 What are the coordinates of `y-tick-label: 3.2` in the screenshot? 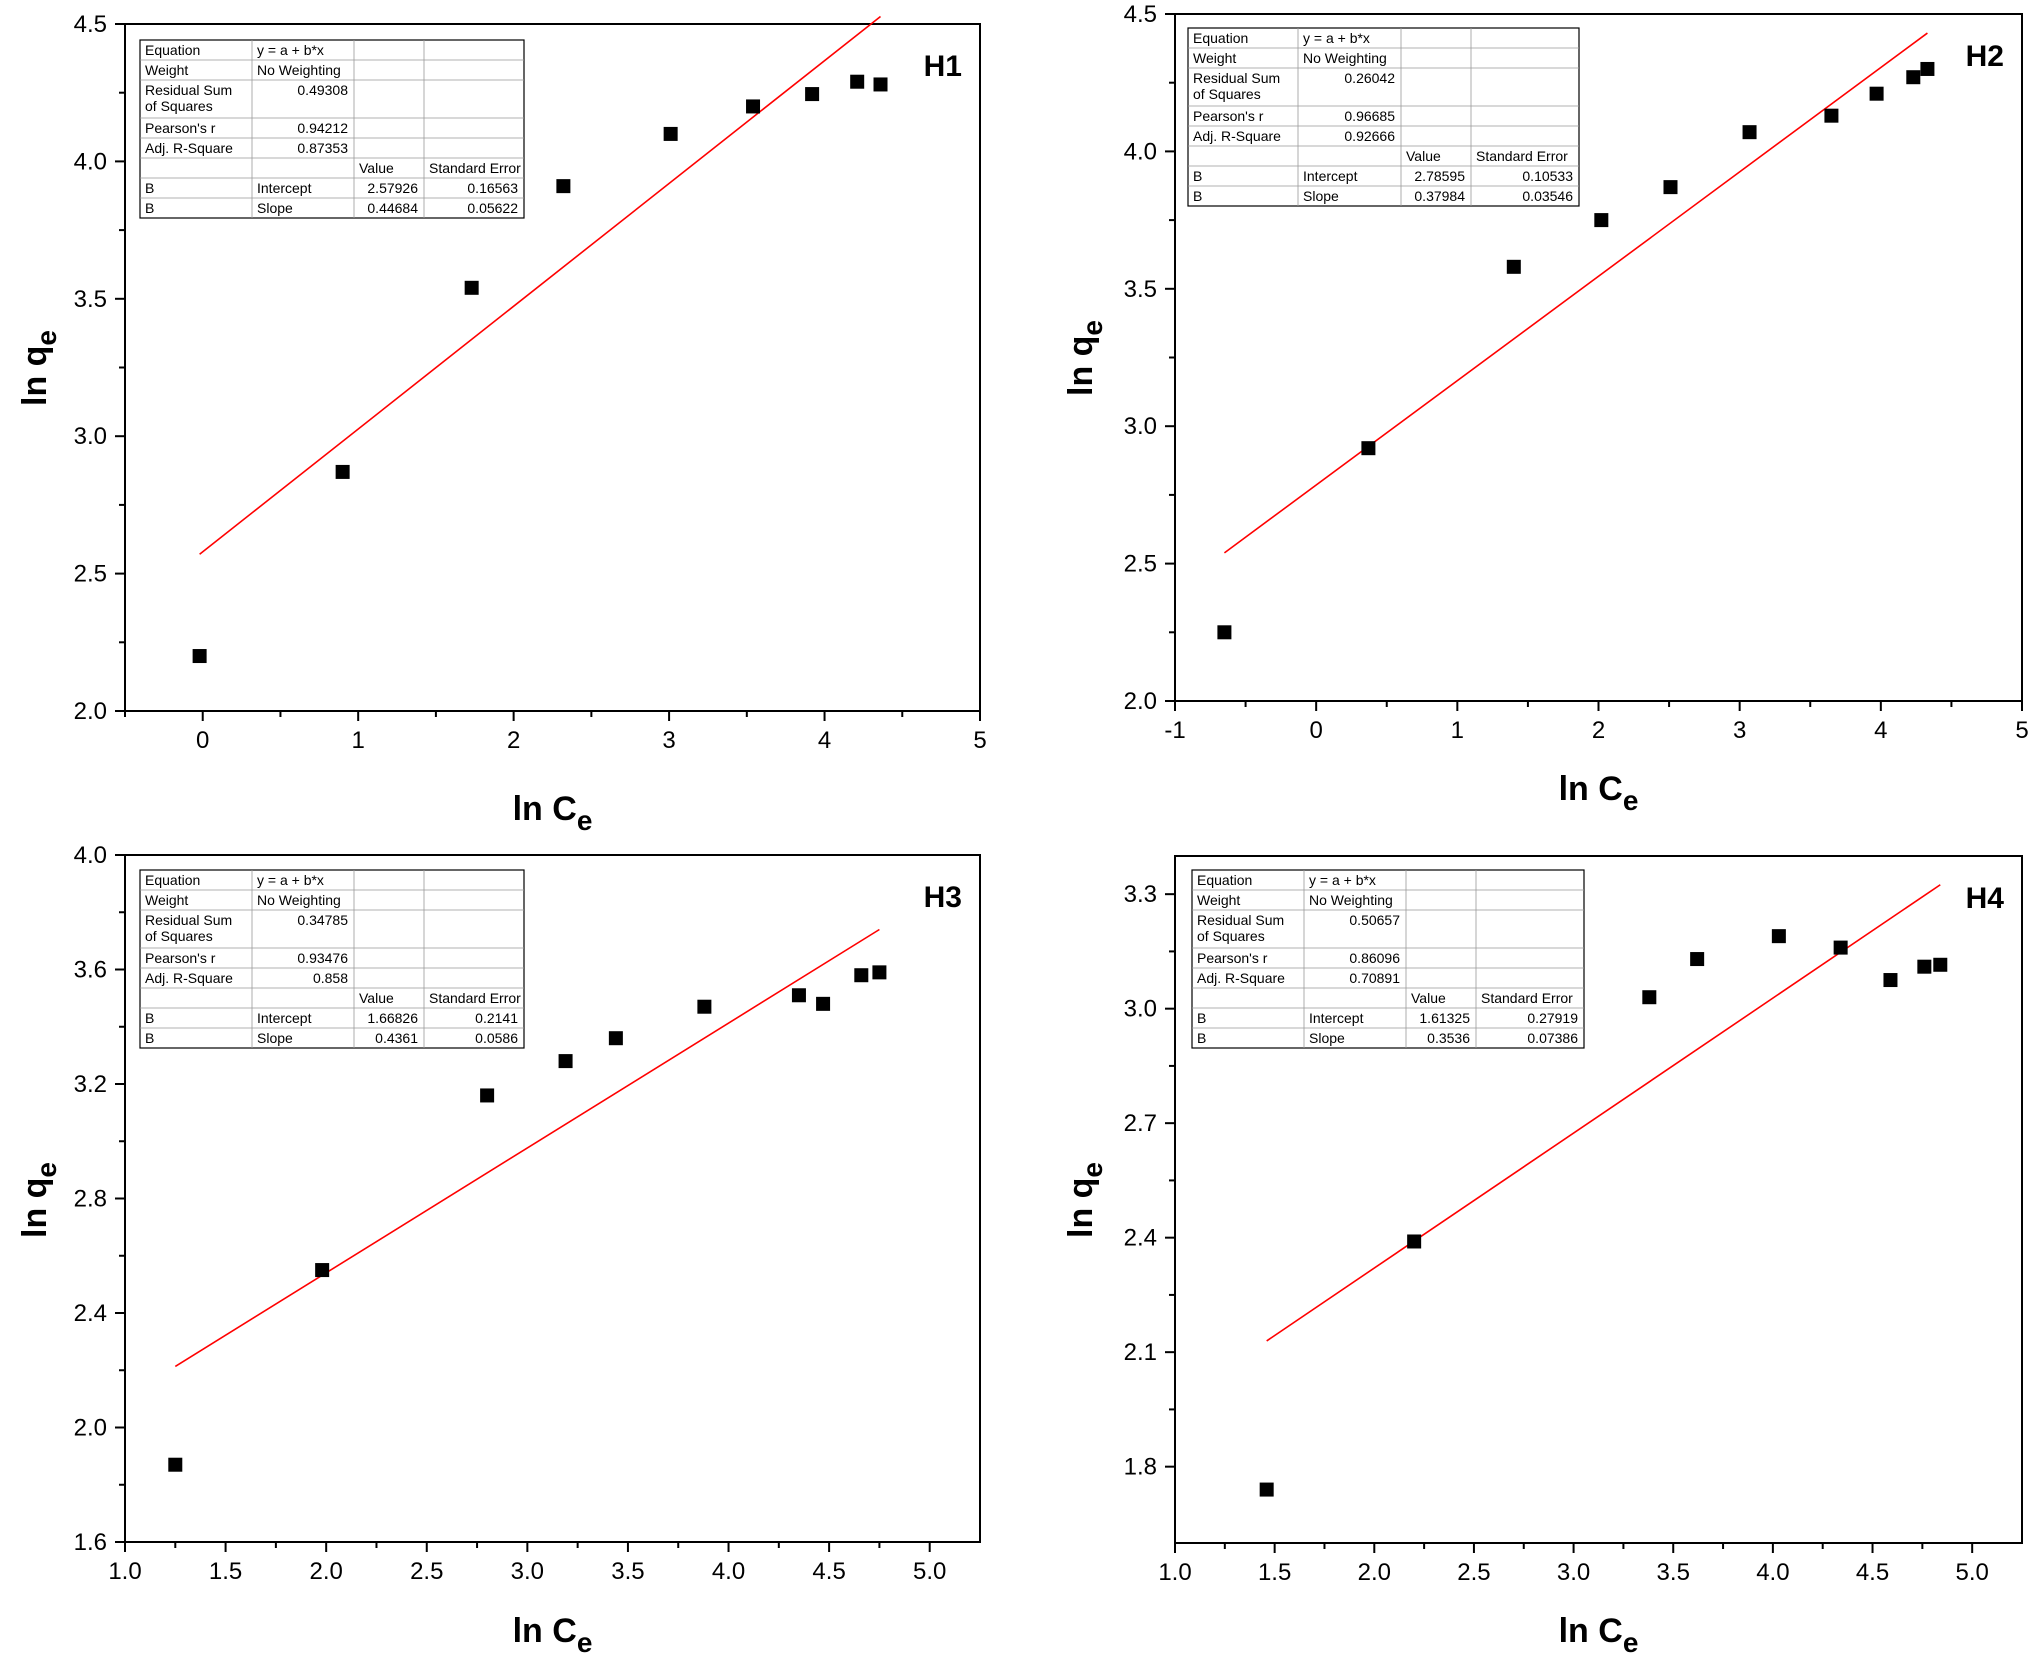 It's located at (90, 1084).